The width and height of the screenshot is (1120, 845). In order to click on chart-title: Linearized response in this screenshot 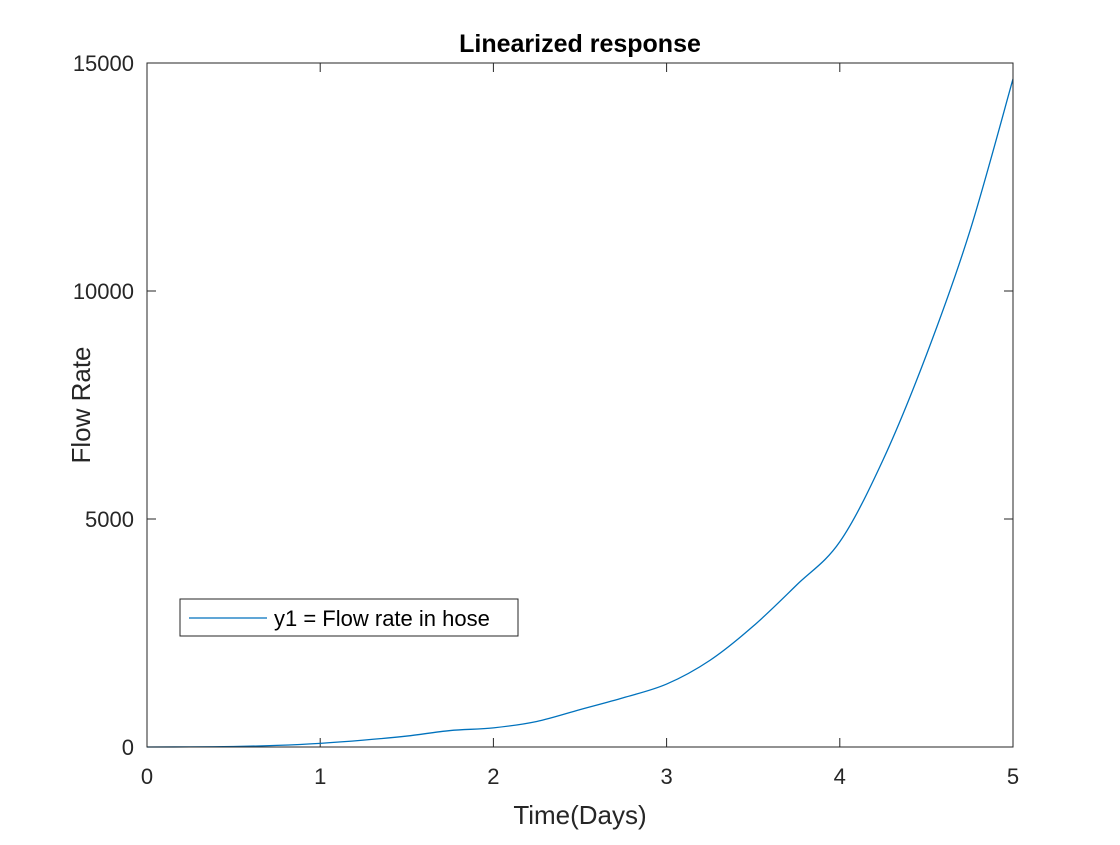, I will do `click(580, 44)`.